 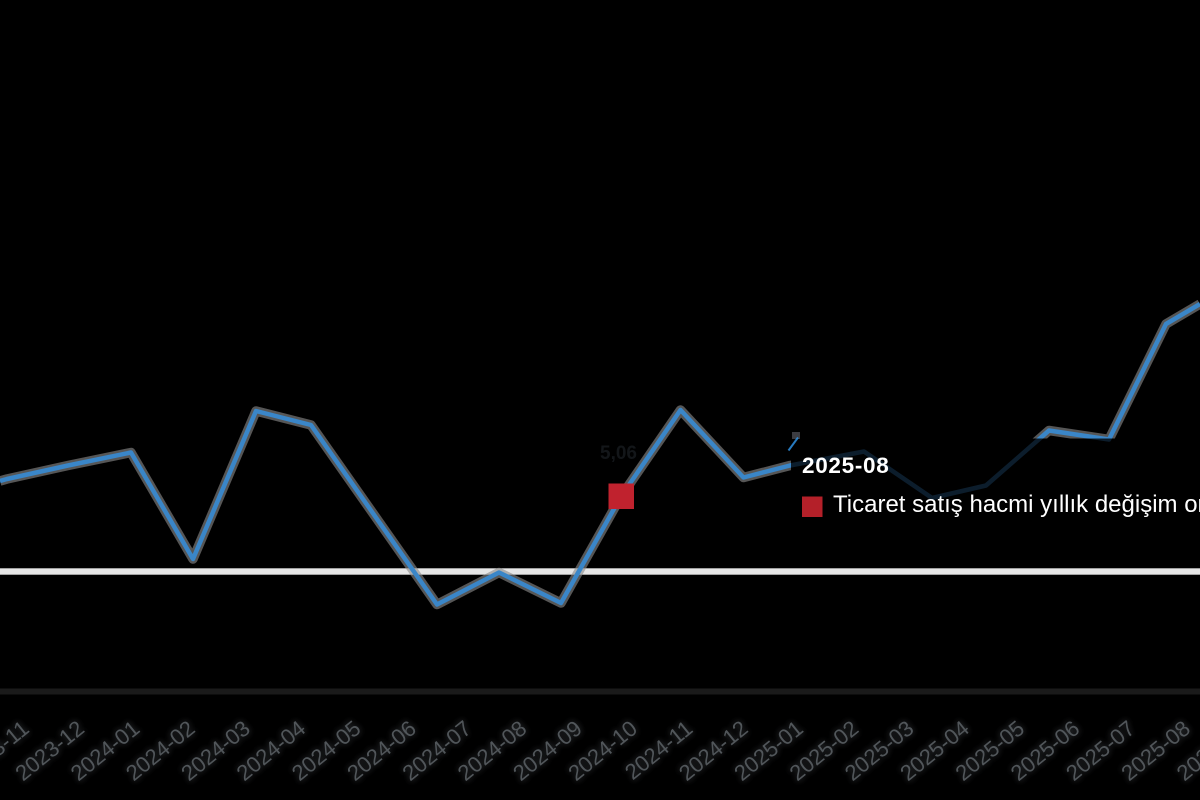 I want to click on svg-text: 5,06, so click(x=618, y=453).